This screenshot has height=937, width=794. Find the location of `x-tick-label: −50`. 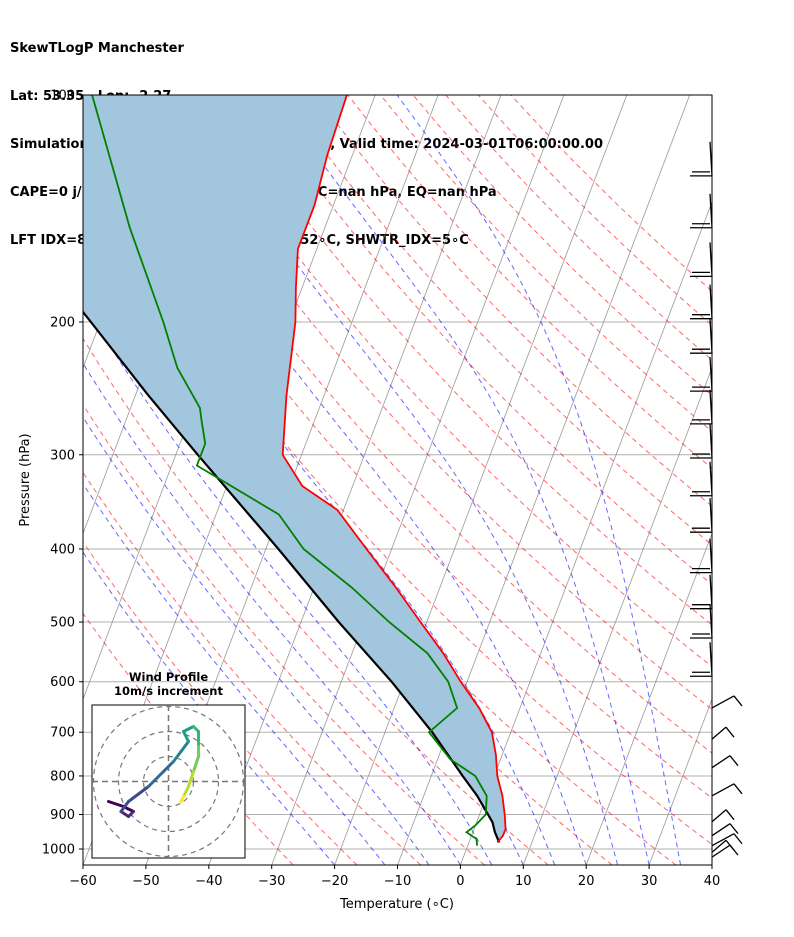

x-tick-label: −50 is located at coordinates (145, 881).